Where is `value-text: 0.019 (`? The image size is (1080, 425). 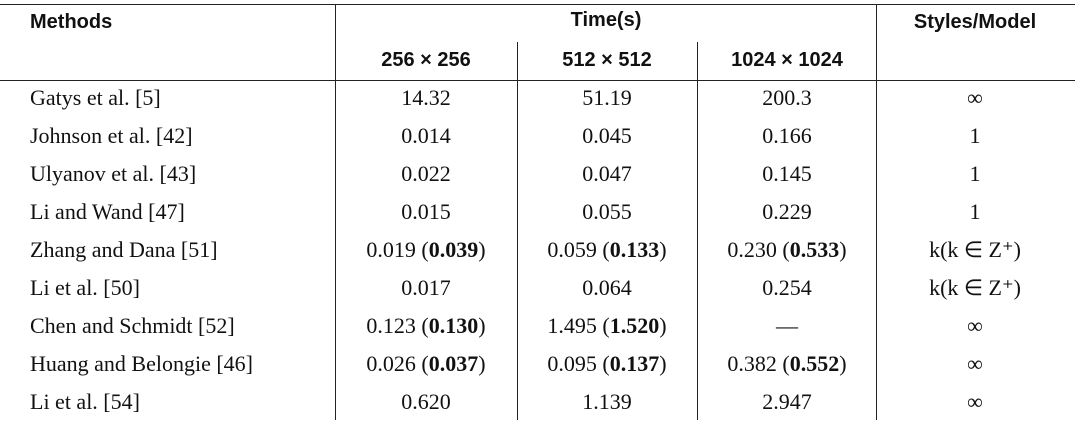 value-text: 0.019 ( is located at coordinates (397, 249).